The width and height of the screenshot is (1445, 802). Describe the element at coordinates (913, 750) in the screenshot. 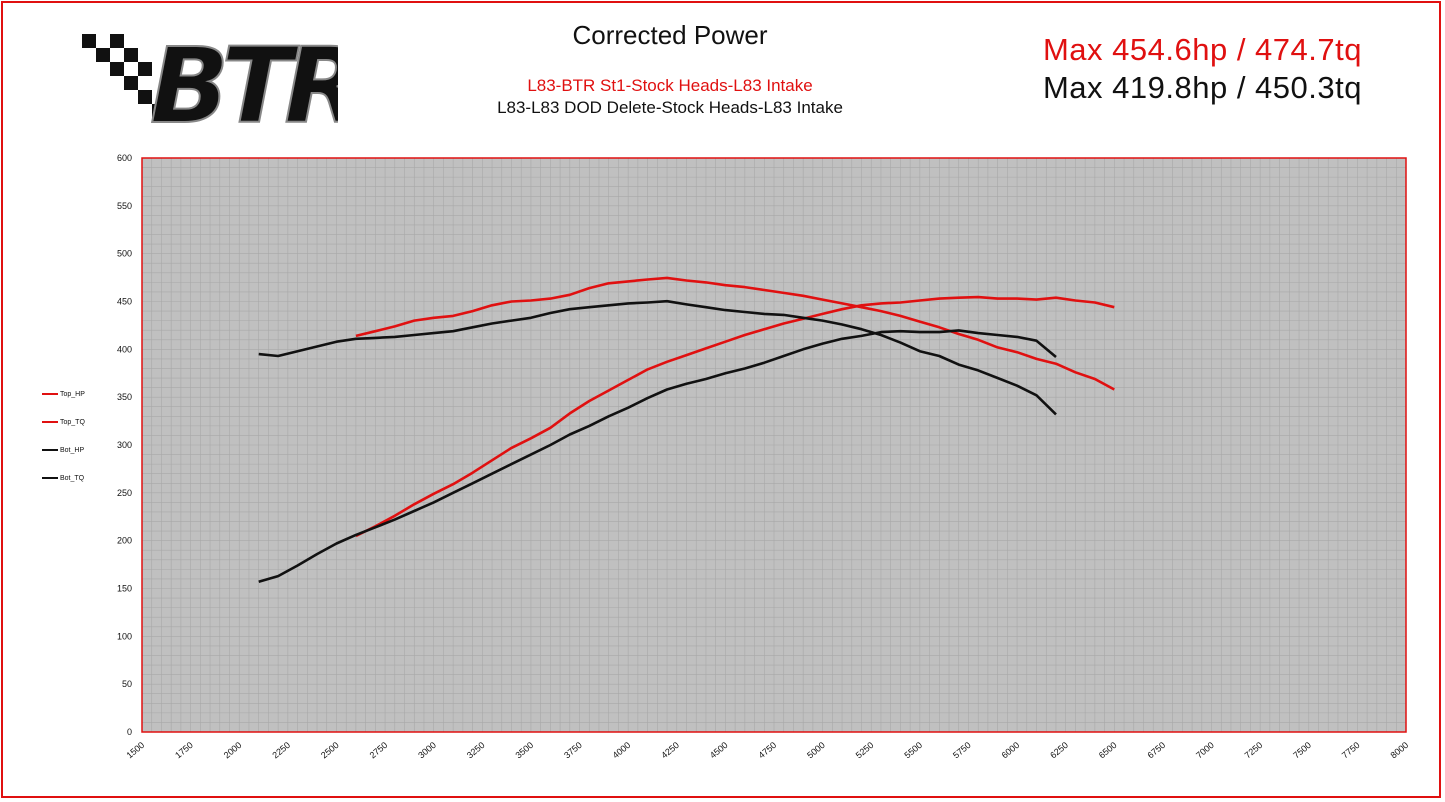

I see `x-tick-label: 5500` at that location.